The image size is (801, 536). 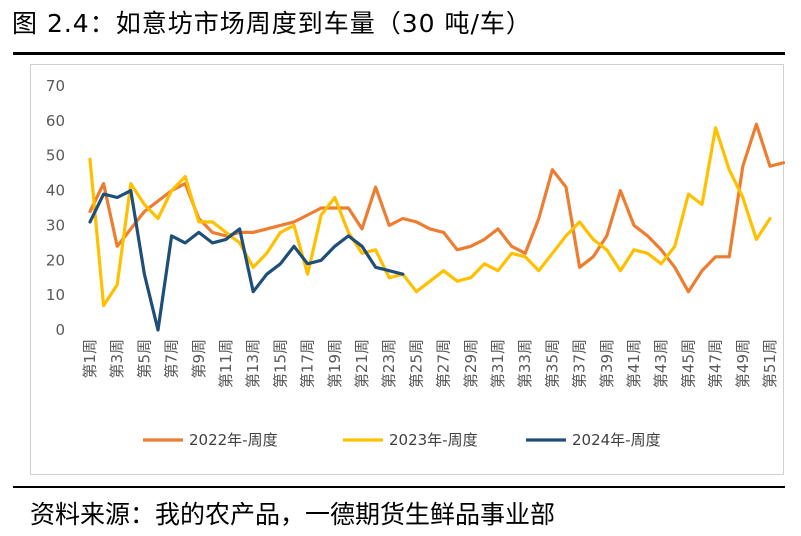 I want to click on x-tick-label: 第11周, so click(x=226, y=363).